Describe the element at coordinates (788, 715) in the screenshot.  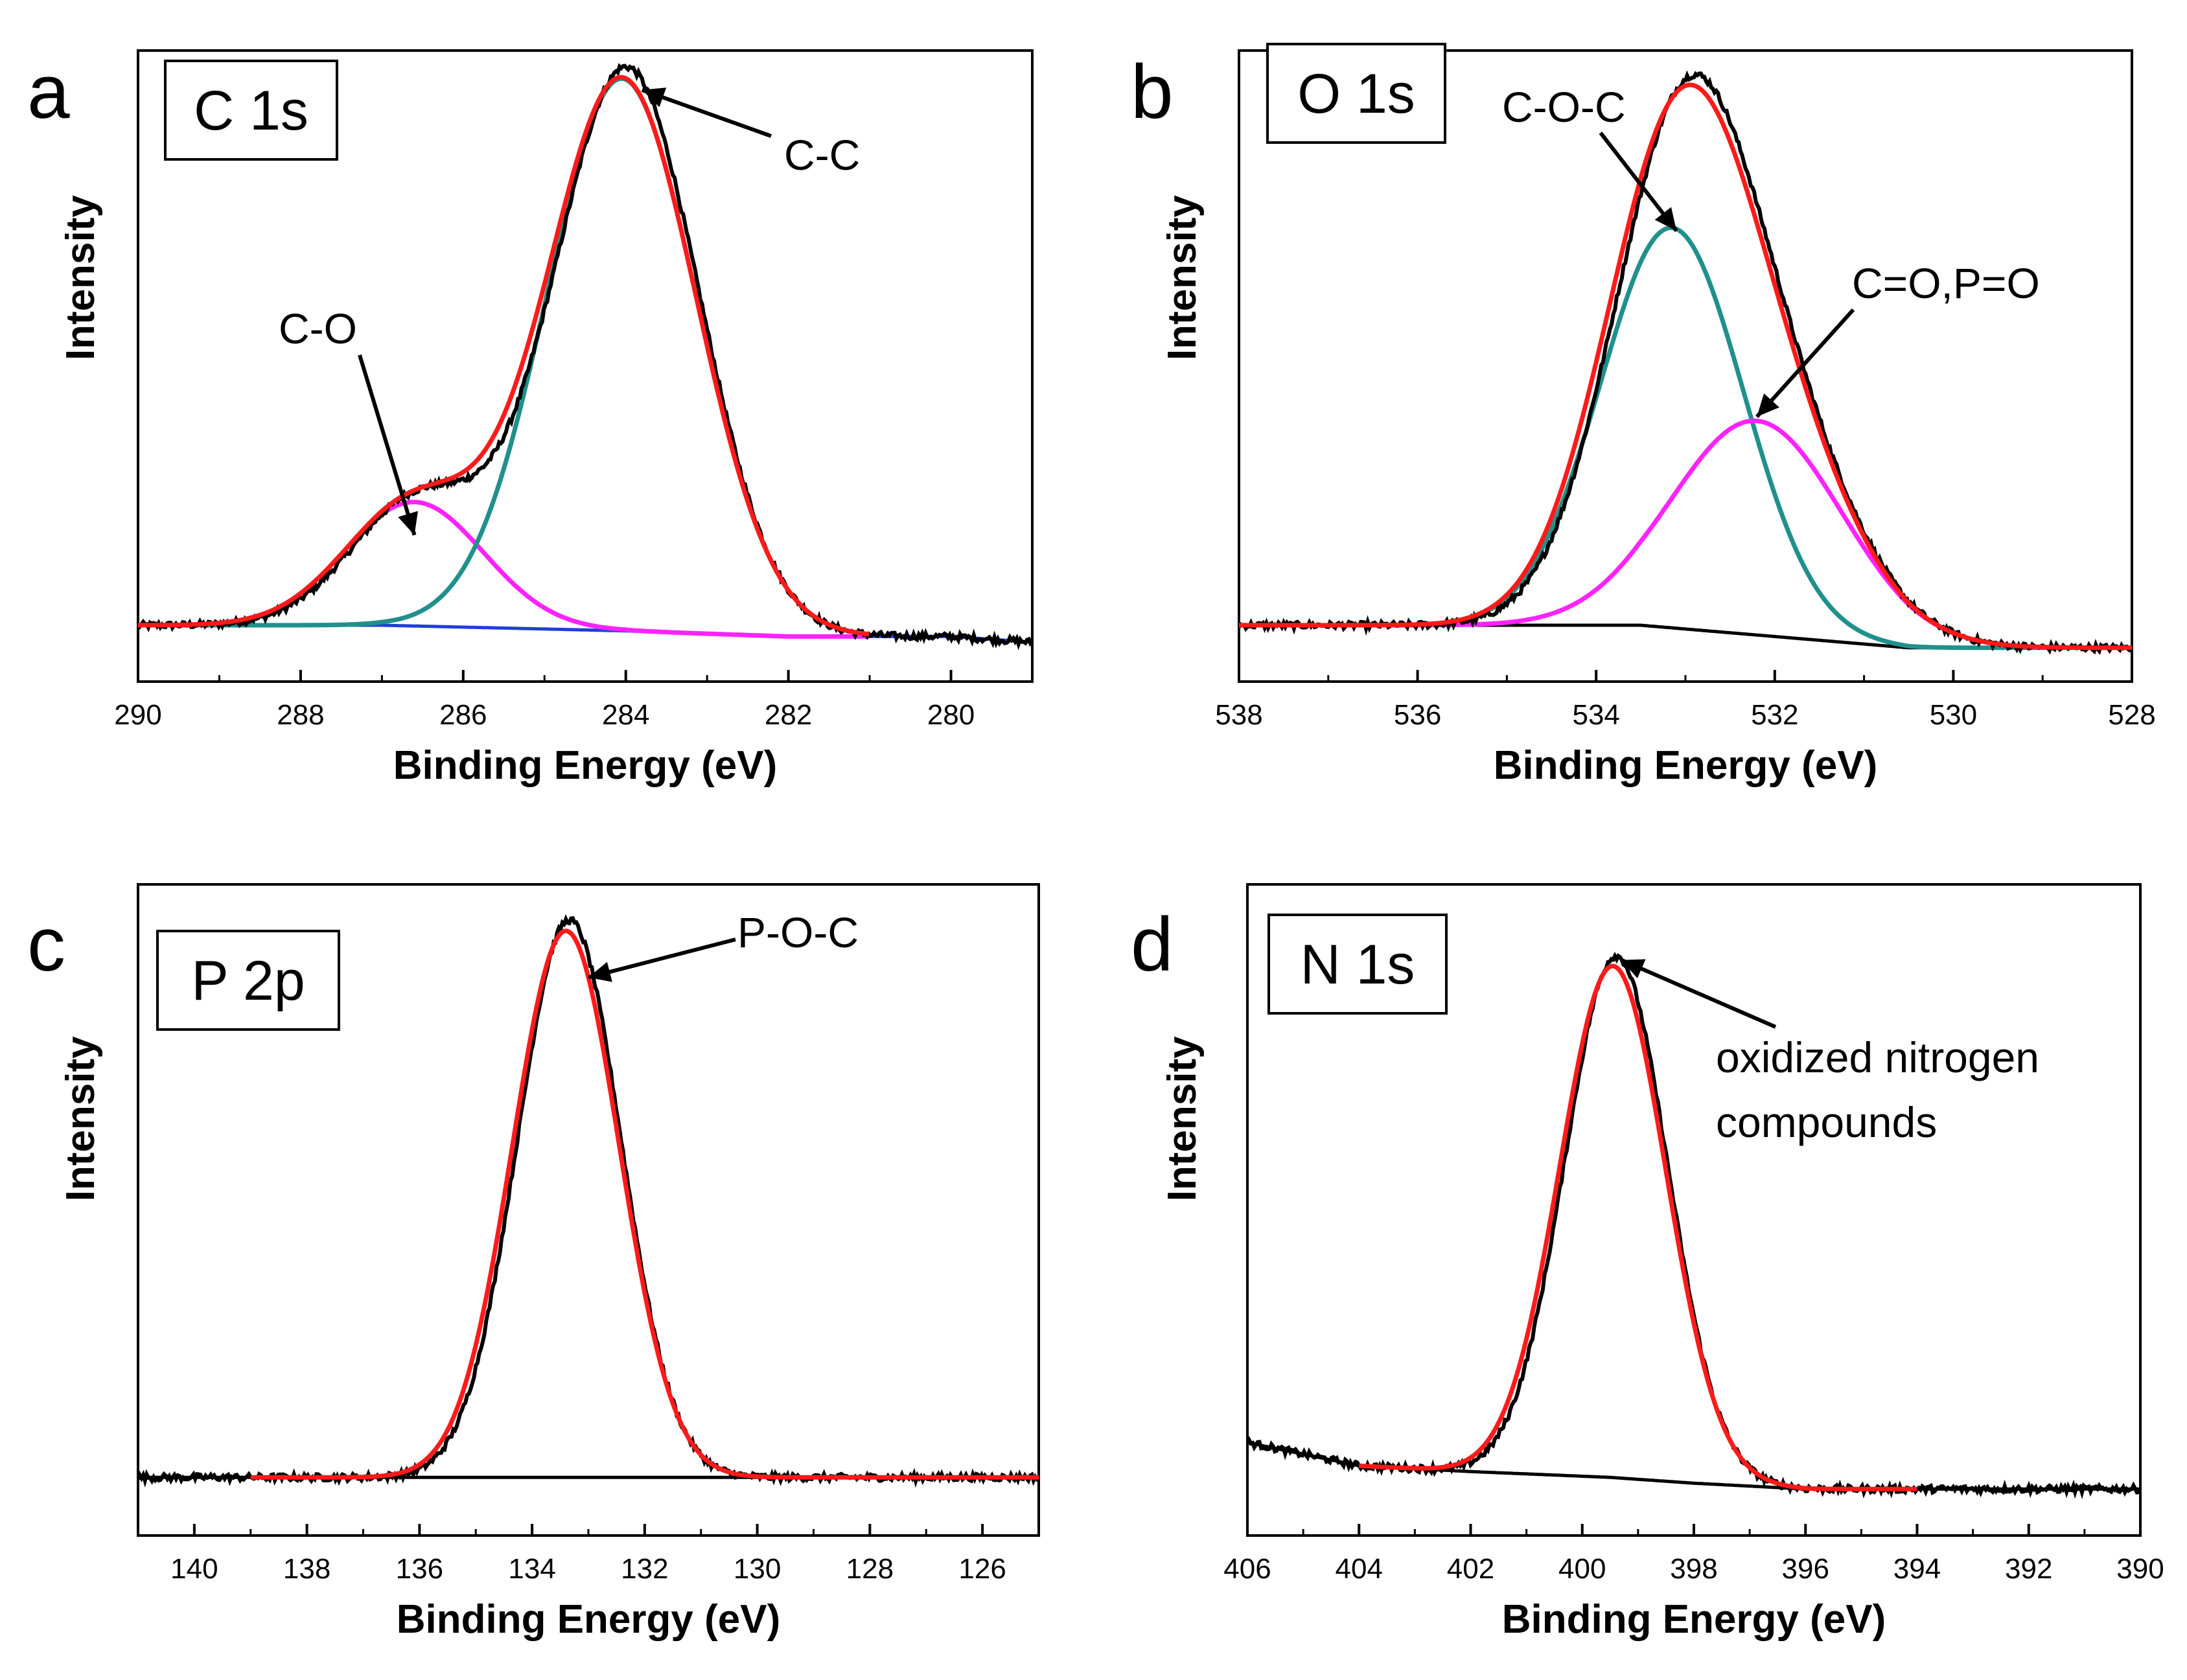
I see `x-tick-label: 282` at that location.